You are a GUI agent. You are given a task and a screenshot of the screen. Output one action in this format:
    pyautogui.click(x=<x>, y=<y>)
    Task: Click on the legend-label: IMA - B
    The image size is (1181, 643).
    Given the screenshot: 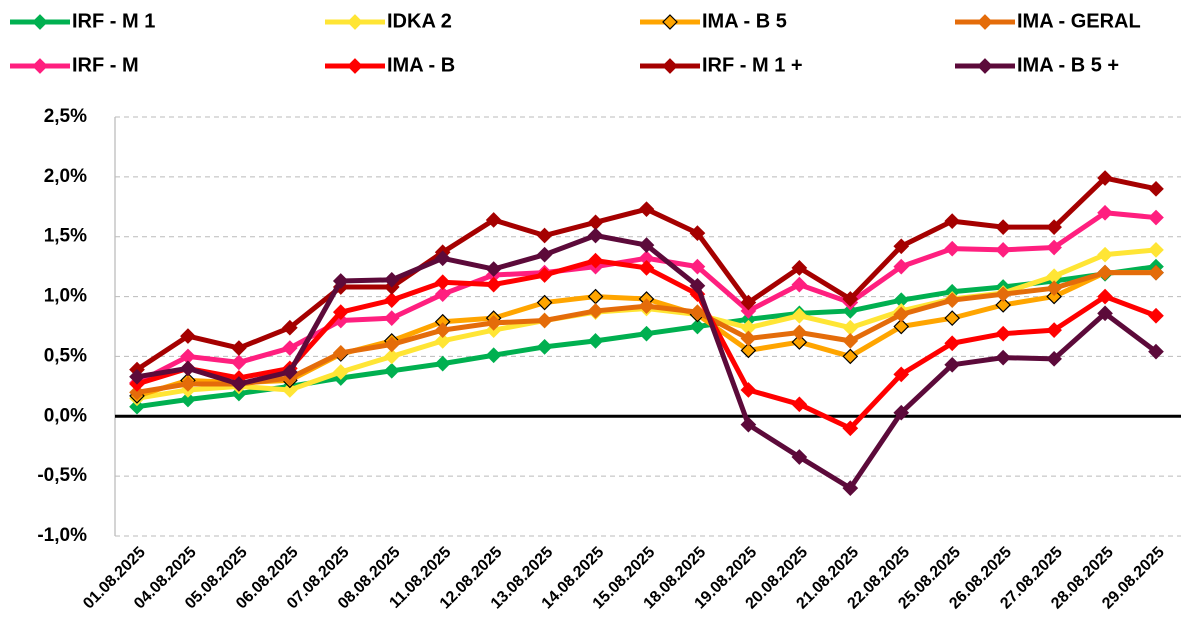 What is the action you would take?
    pyautogui.click(x=421, y=65)
    